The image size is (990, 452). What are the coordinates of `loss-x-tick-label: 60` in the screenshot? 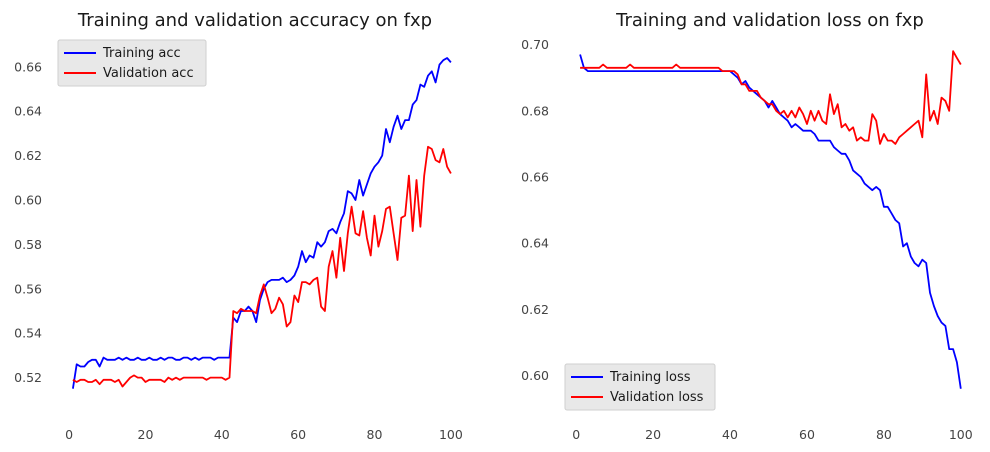 It's located at (807, 434).